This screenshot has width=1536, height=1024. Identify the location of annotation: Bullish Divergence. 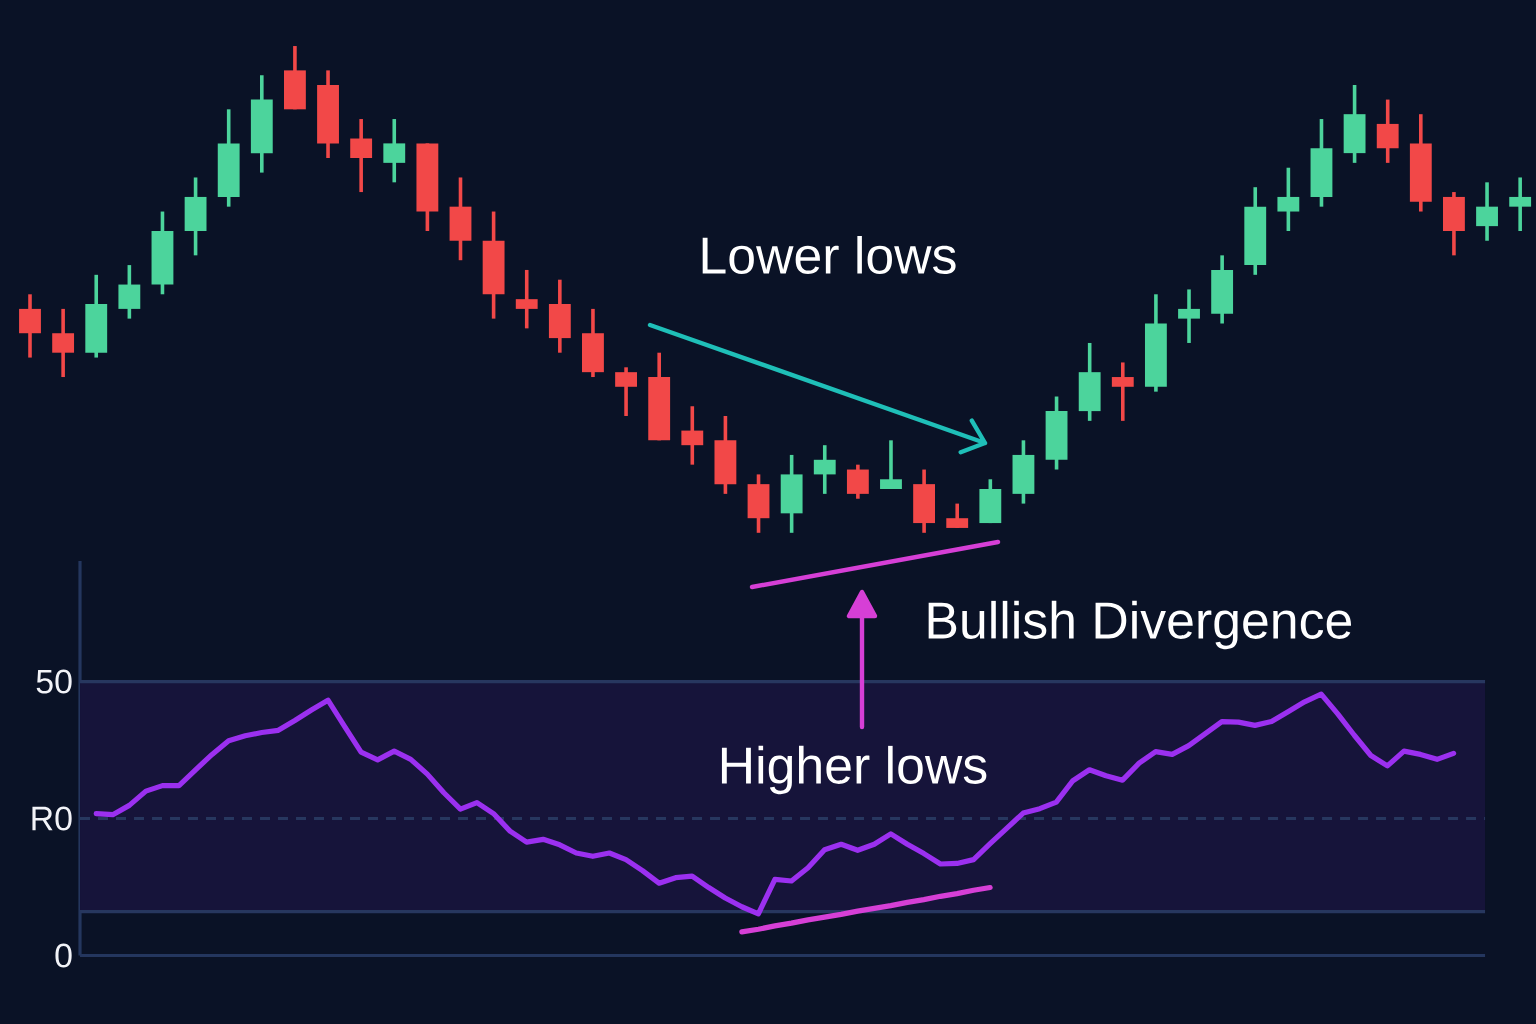
(1140, 625).